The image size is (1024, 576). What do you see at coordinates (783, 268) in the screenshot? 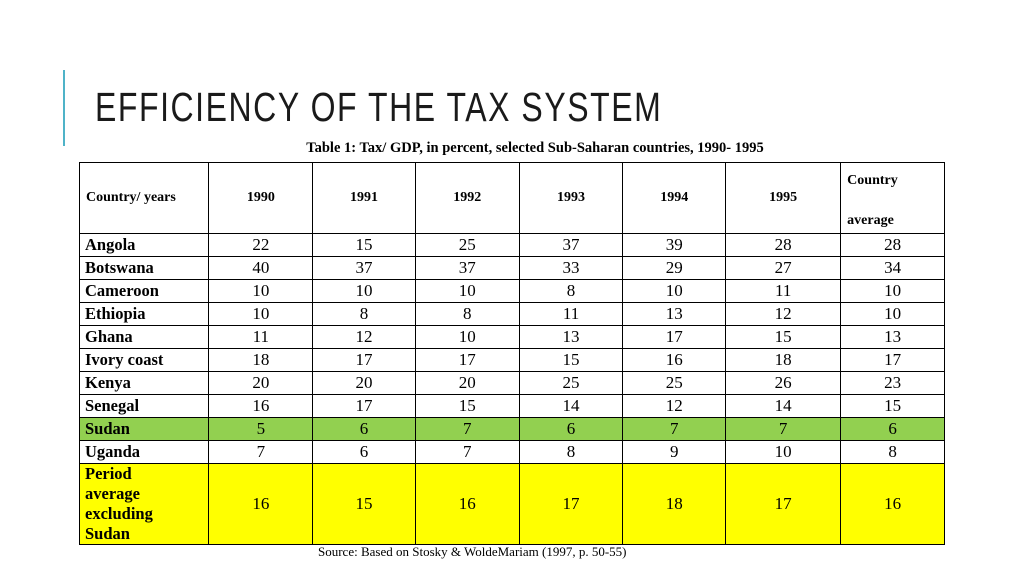
I see `value-cell: 27` at bounding box center [783, 268].